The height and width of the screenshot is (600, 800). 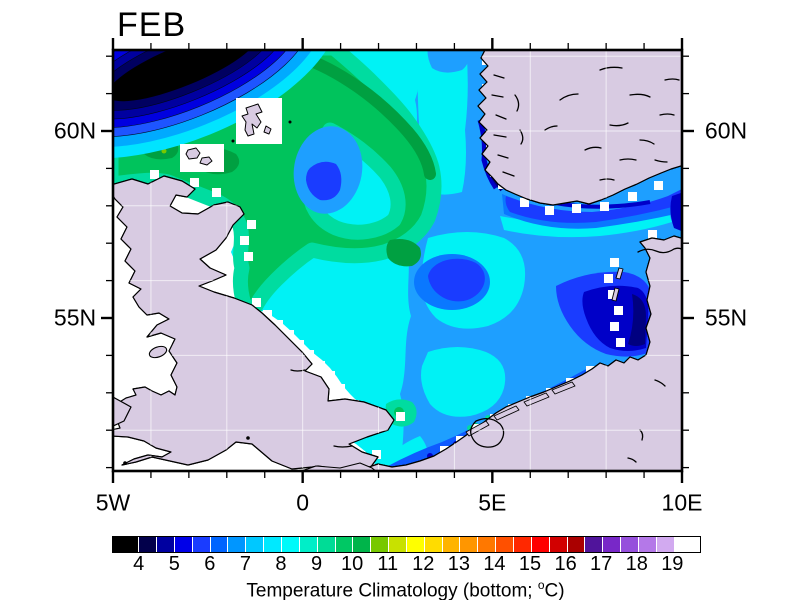 What do you see at coordinates (726, 130) in the screenshot?
I see `right-axis-label-60N: 60N` at bounding box center [726, 130].